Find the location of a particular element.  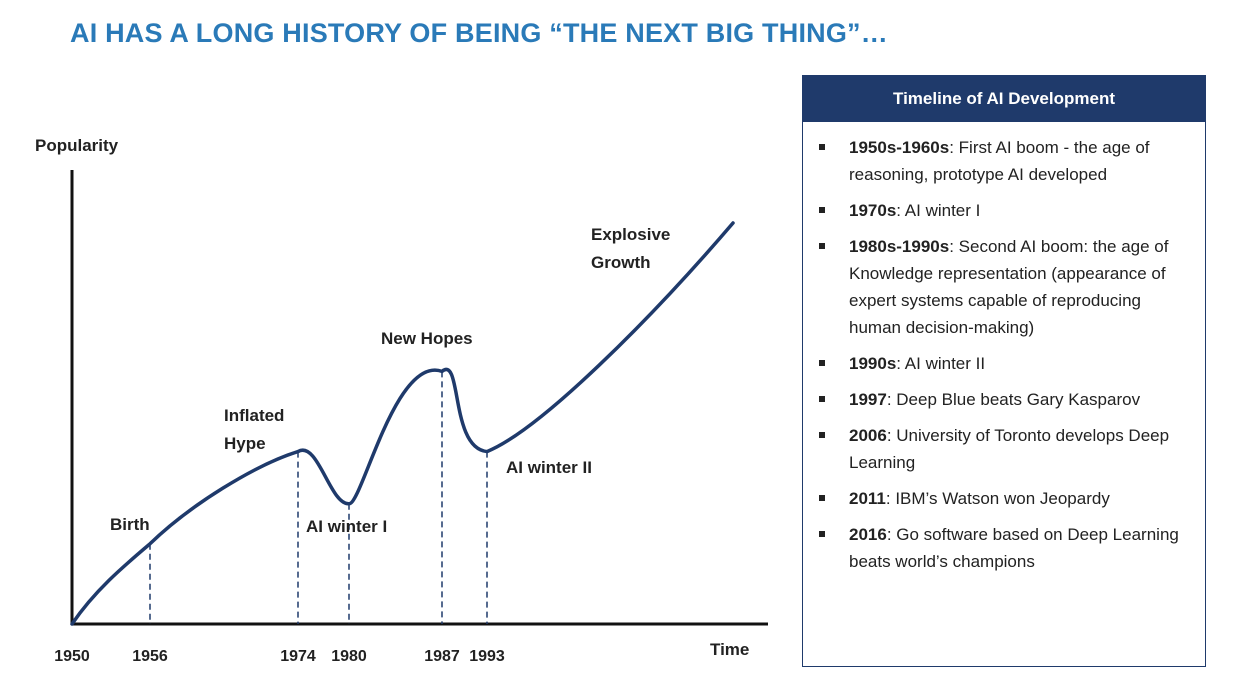

timeline-item-description: : AI winter II is located at coordinates (941, 363).